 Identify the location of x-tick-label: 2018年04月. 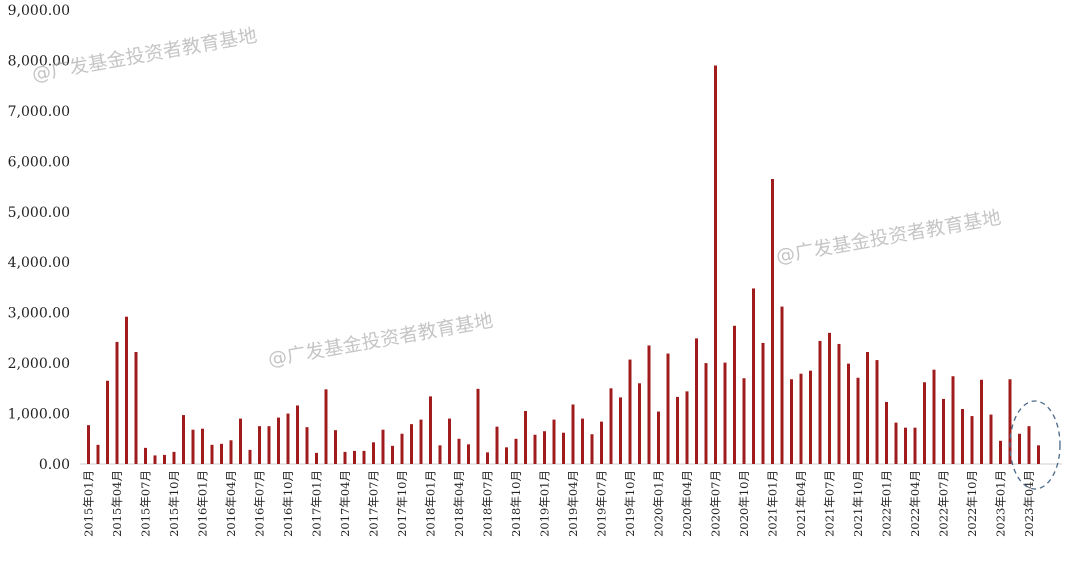
(459, 503).